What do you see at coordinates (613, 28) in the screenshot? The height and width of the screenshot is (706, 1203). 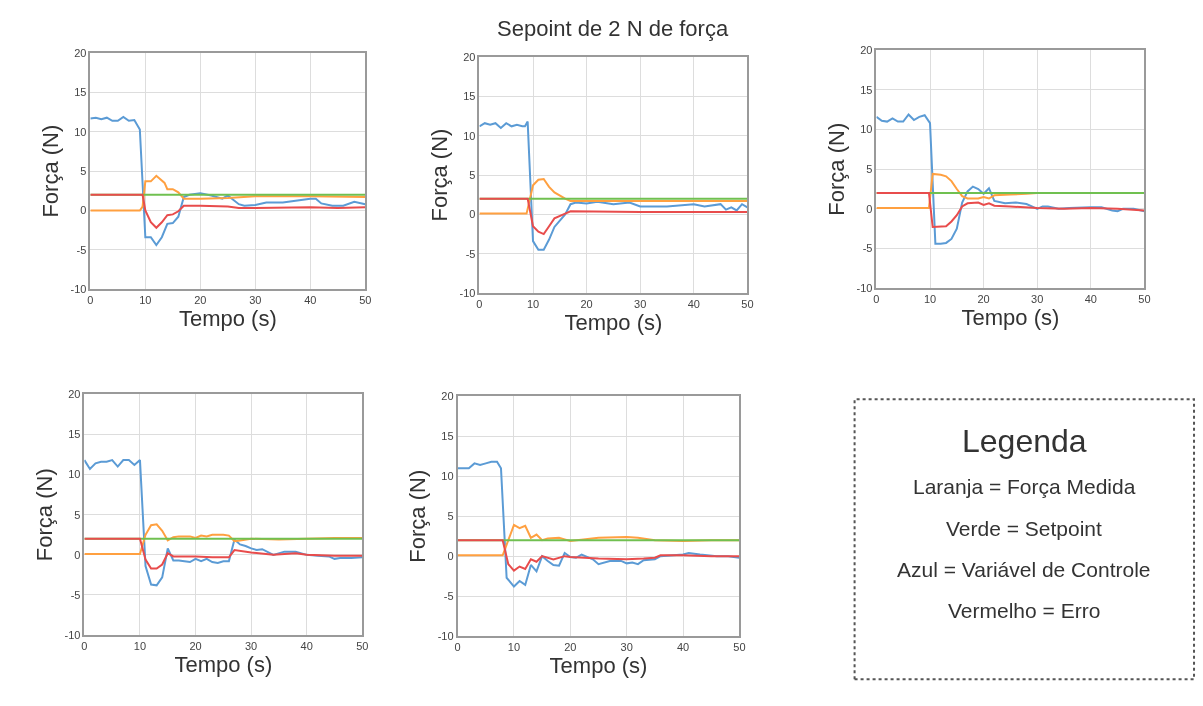 I see `chart-title: Sepoint de 2 N de força` at bounding box center [613, 28].